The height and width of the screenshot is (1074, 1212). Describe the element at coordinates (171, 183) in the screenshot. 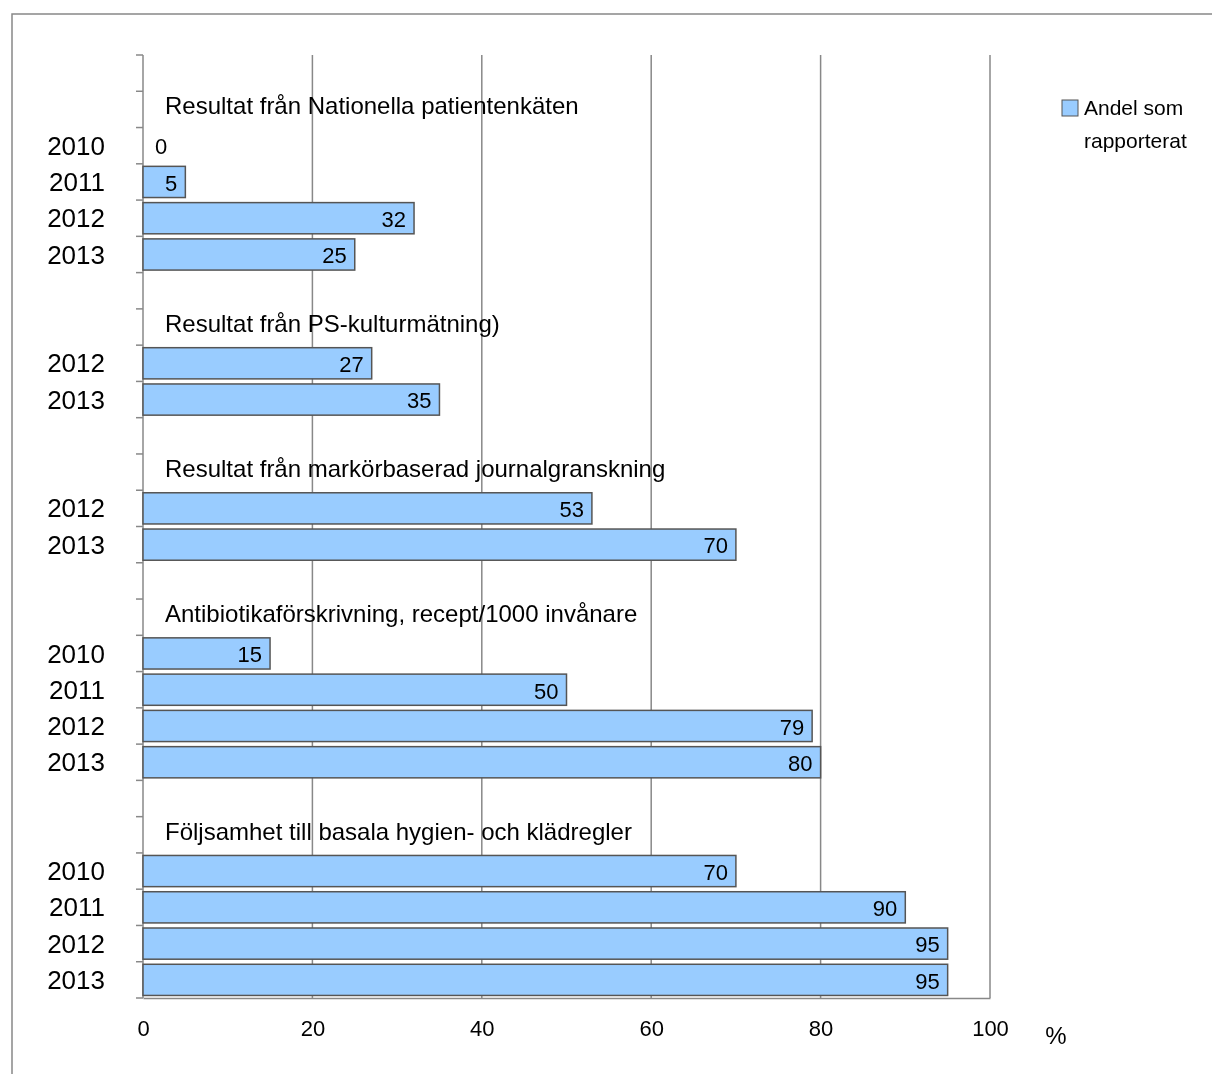

I see `data-label: 5` at that location.